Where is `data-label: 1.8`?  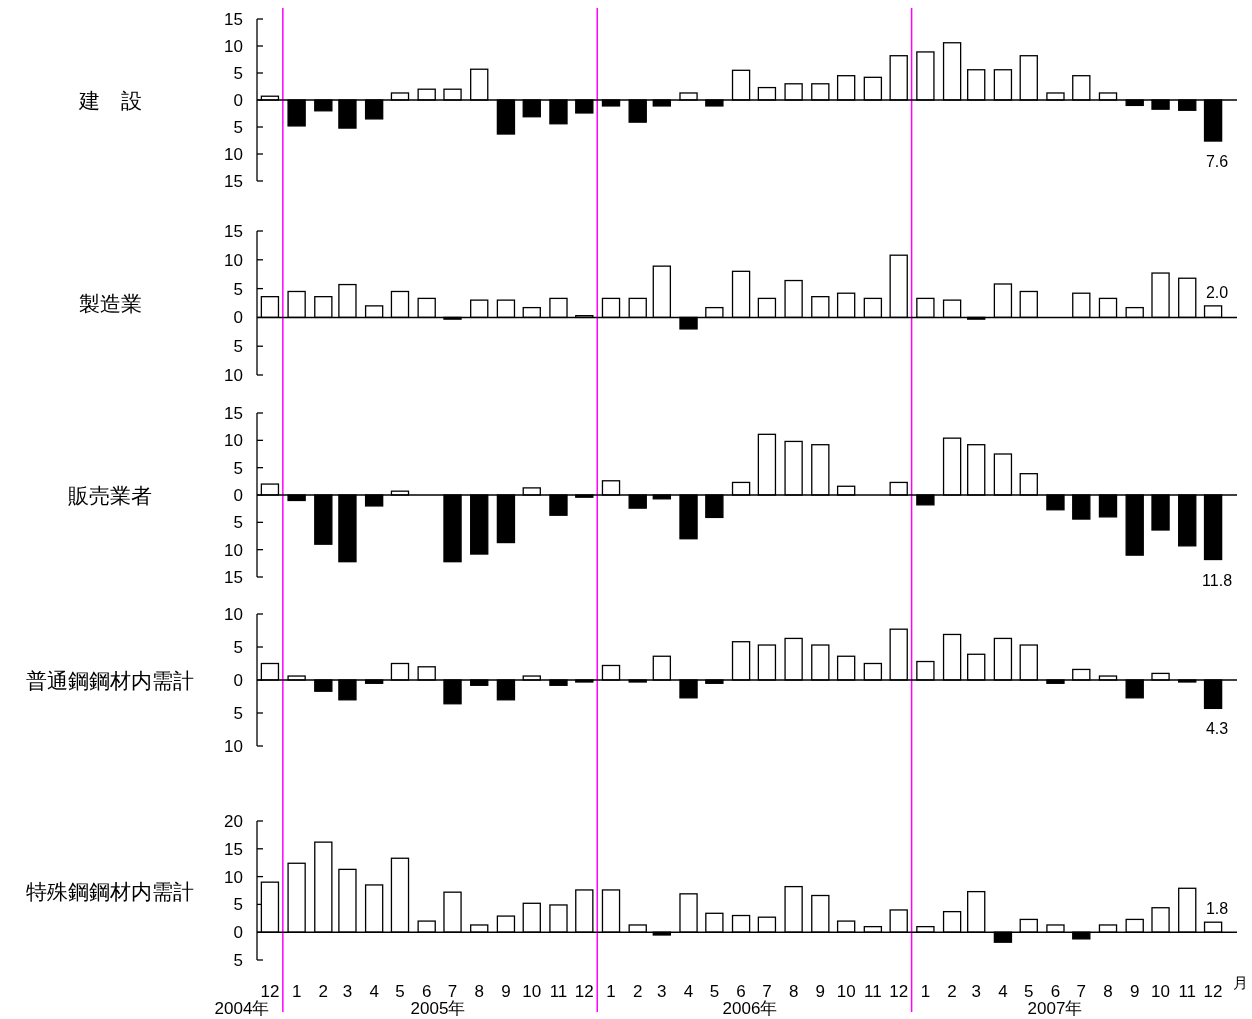 data-label: 1.8 is located at coordinates (1217, 909).